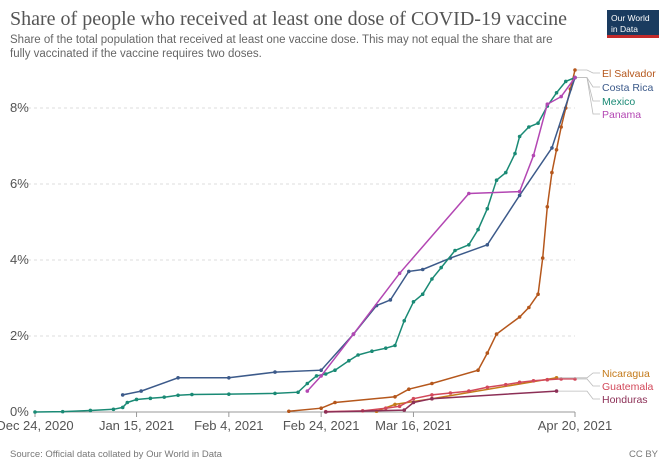 The image size is (670, 470). I want to click on legend-label: Guatemala, so click(628, 387).